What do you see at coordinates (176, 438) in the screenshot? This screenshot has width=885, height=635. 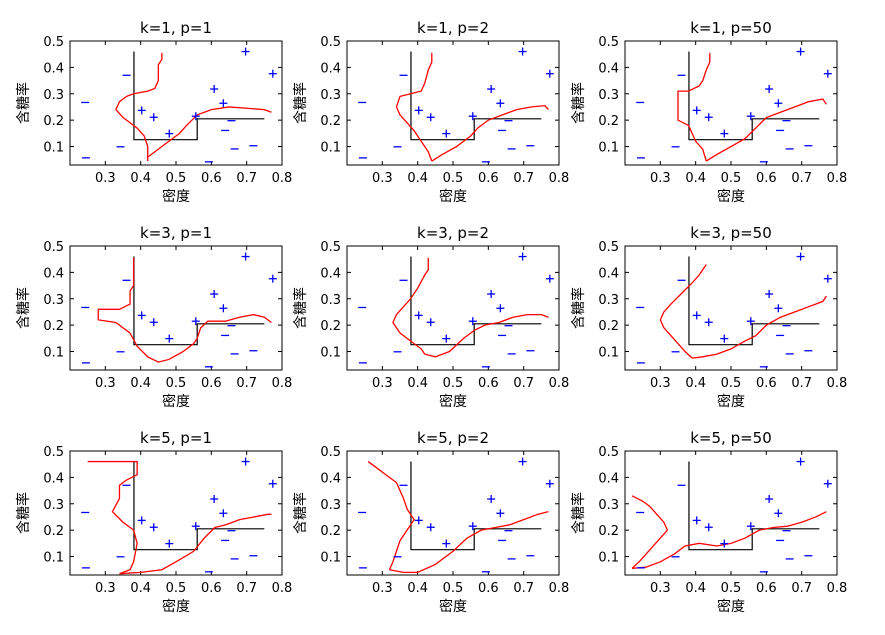 I see `subplot-title: k=5, p=1` at bounding box center [176, 438].